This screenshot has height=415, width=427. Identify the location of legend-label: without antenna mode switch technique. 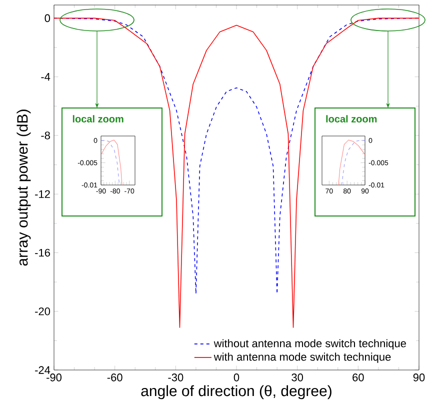
(310, 344).